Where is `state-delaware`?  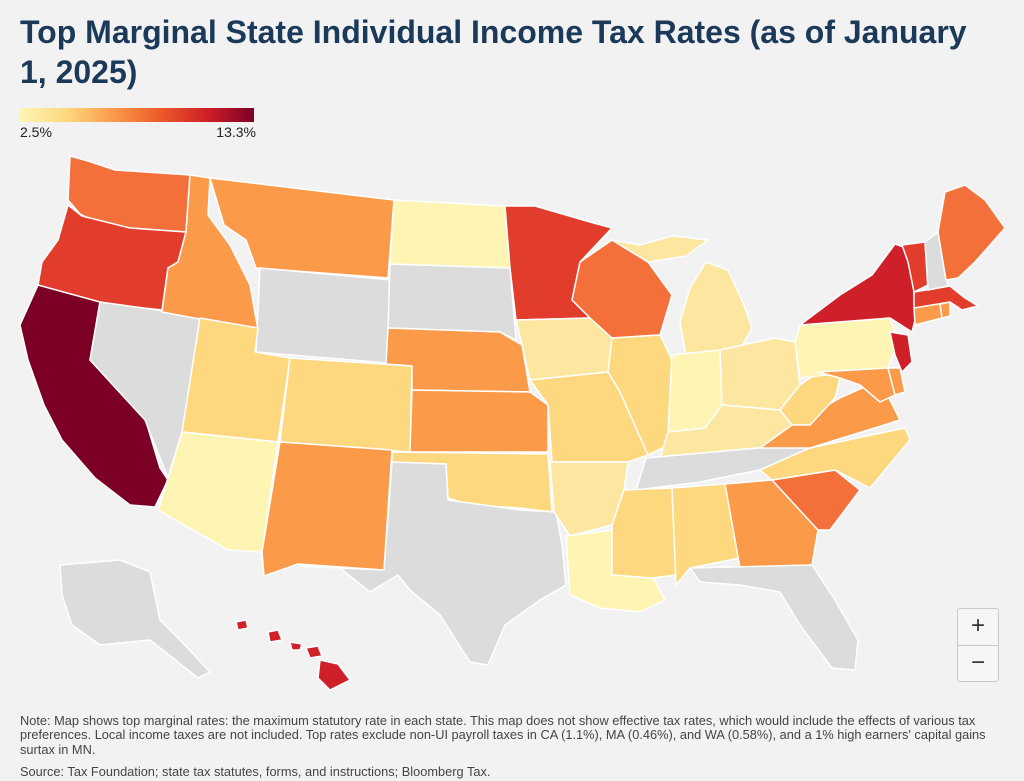 state-delaware is located at coordinates (896, 381).